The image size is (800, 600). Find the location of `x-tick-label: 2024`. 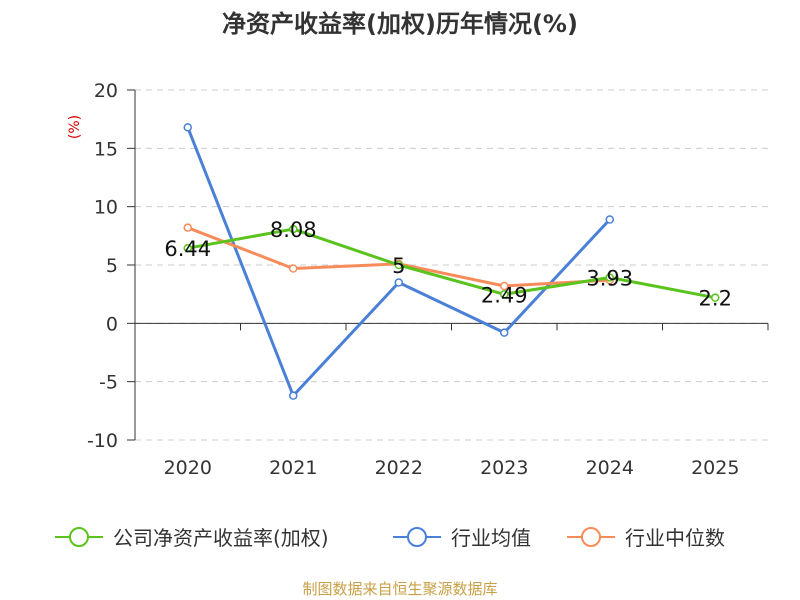

x-tick-label: 2024 is located at coordinates (610, 468).